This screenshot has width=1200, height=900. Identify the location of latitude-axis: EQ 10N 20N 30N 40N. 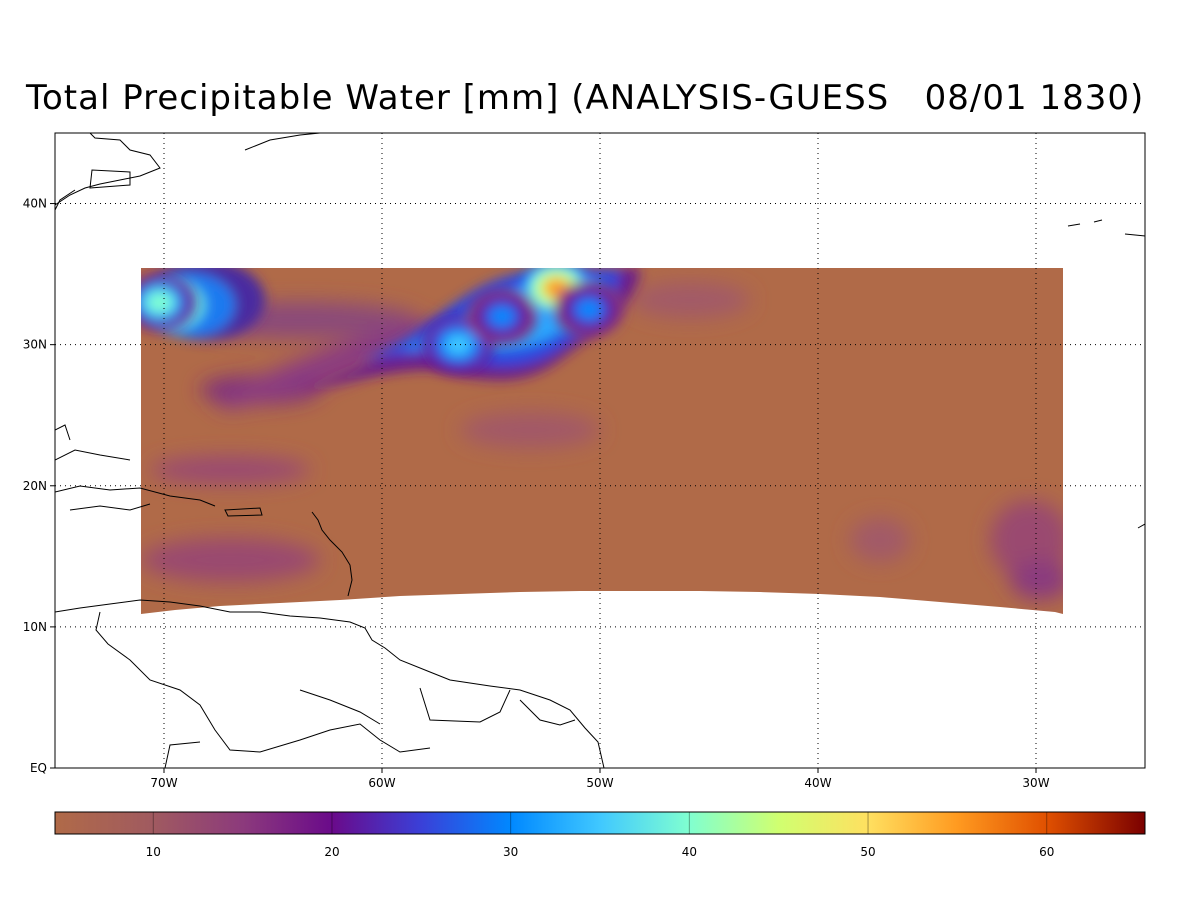
(39, 486).